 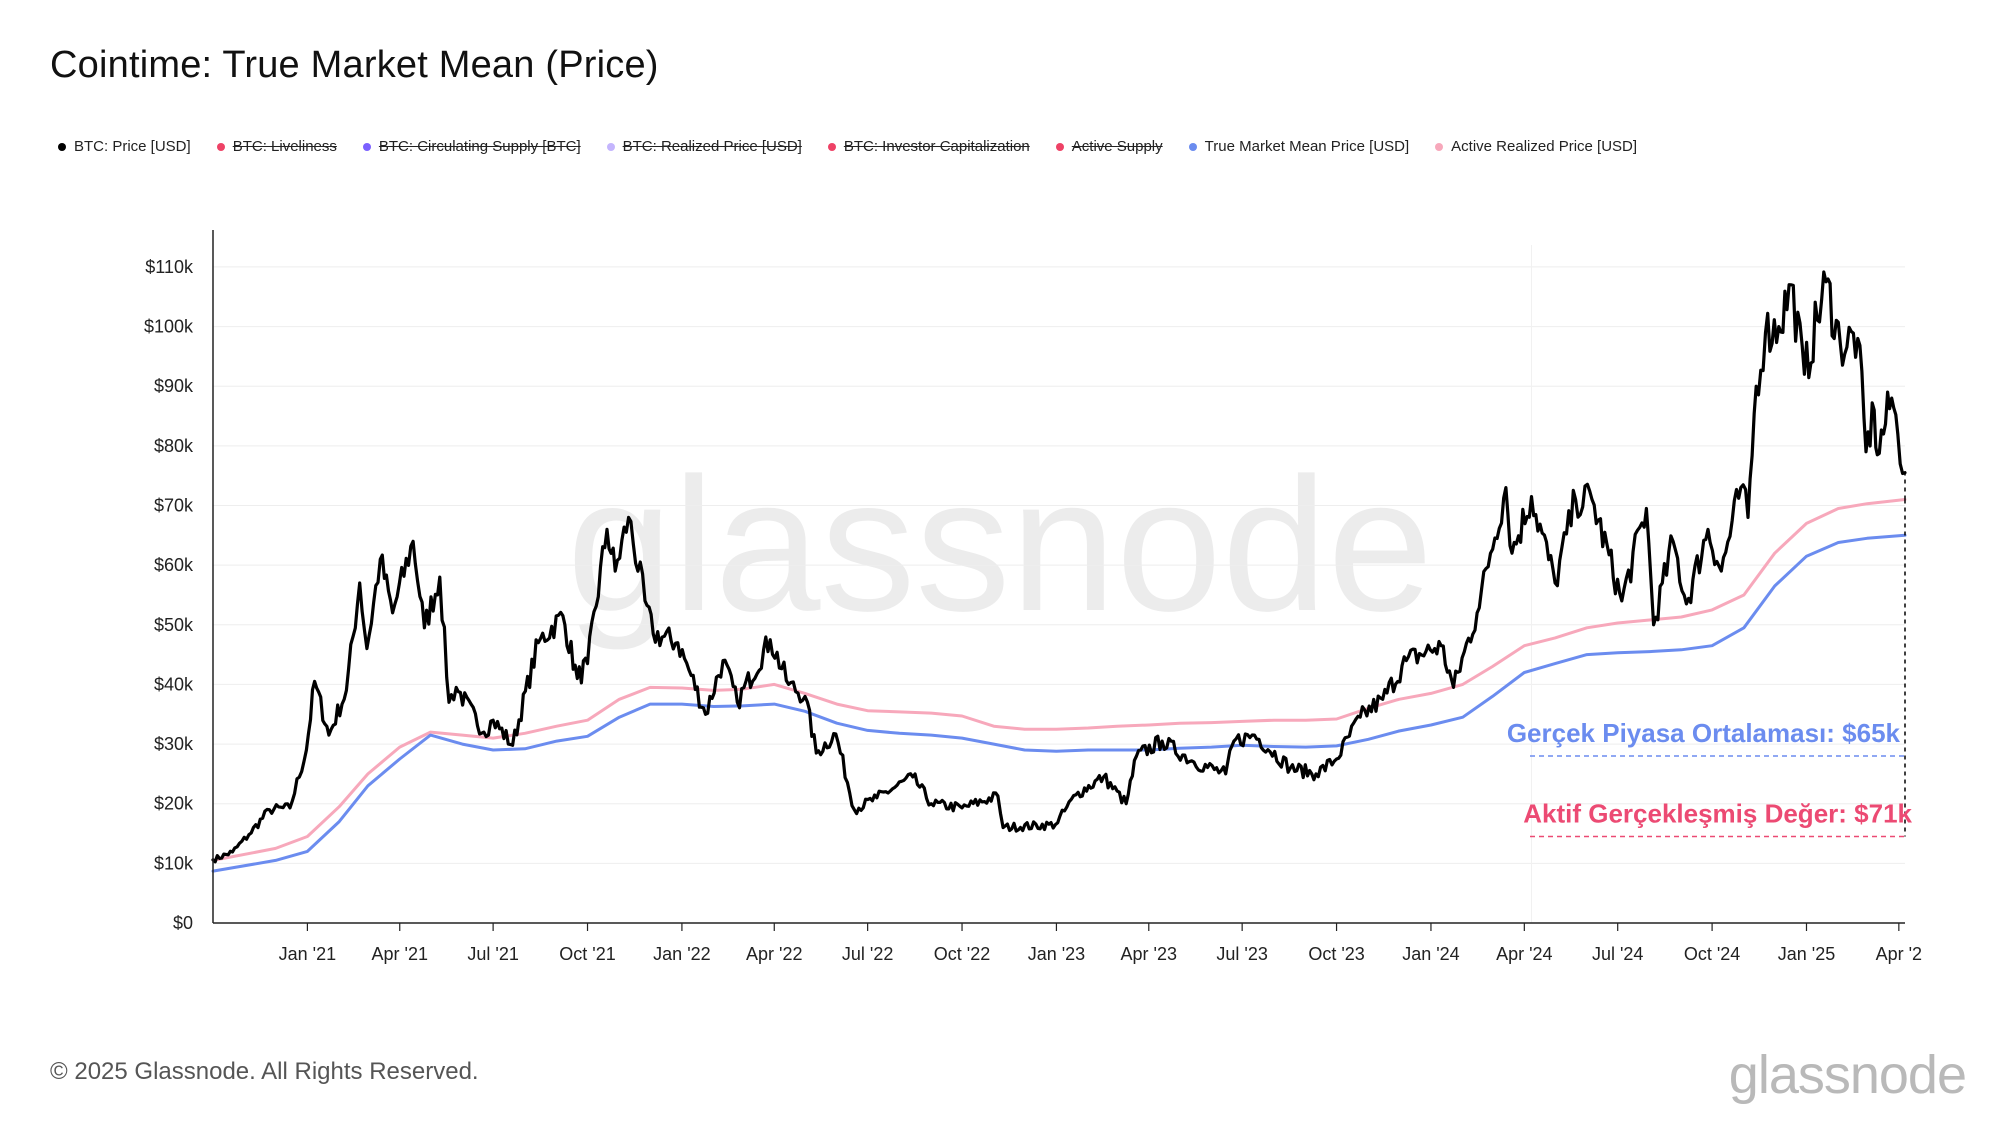 I want to click on x-tick-label: Apr '2, so click(x=1899, y=954).